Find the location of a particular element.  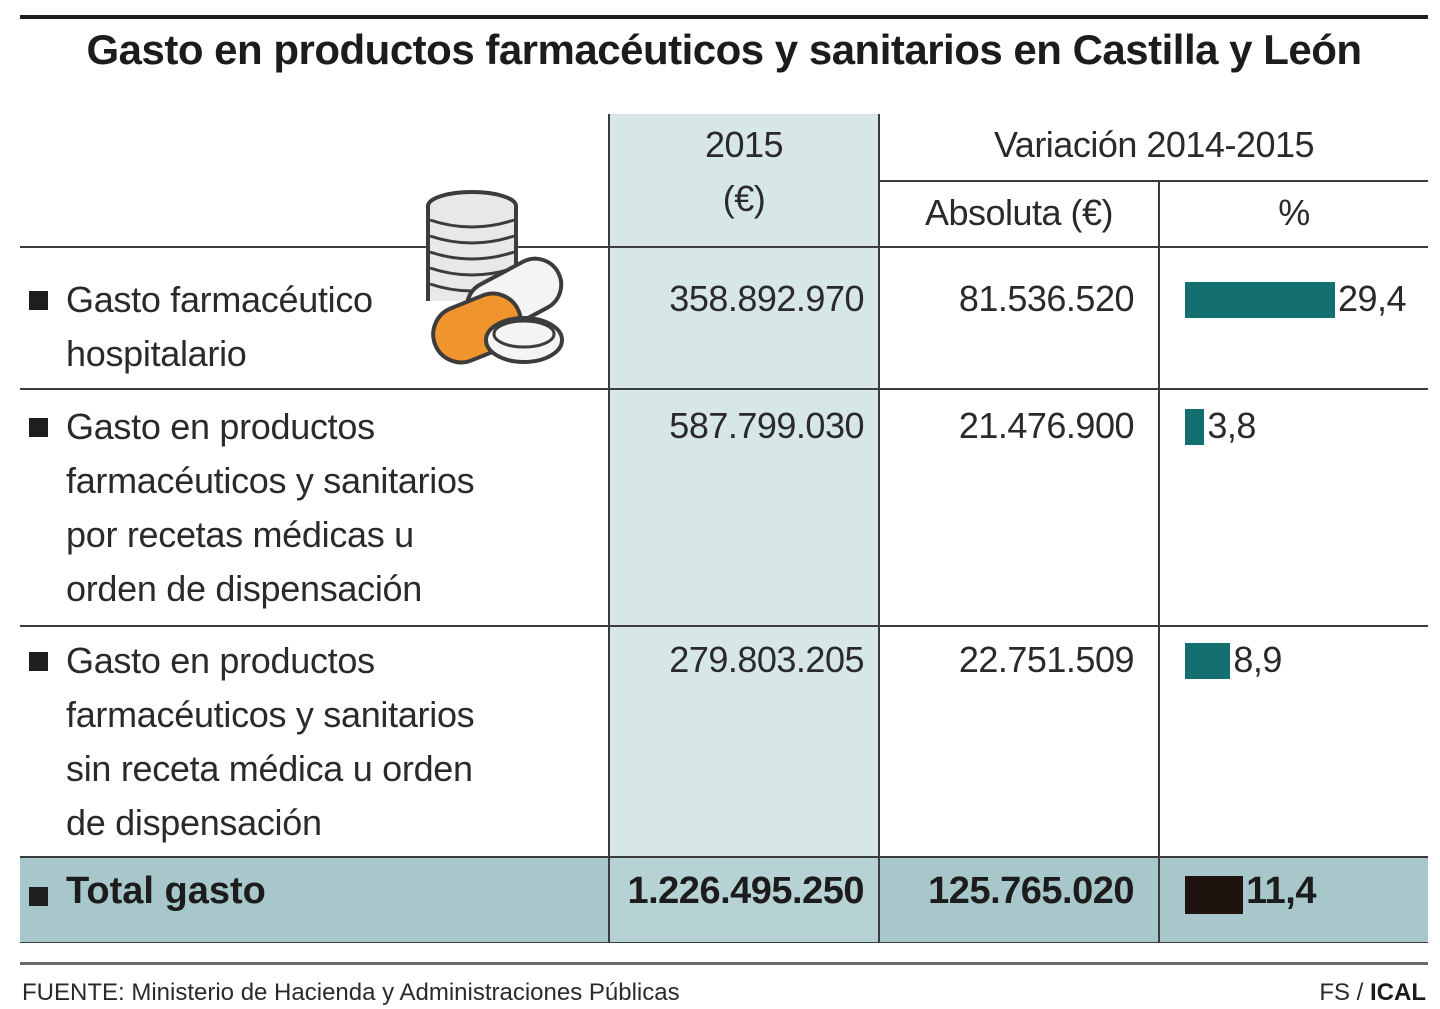

credit-agency: ICAL is located at coordinates (1398, 992).